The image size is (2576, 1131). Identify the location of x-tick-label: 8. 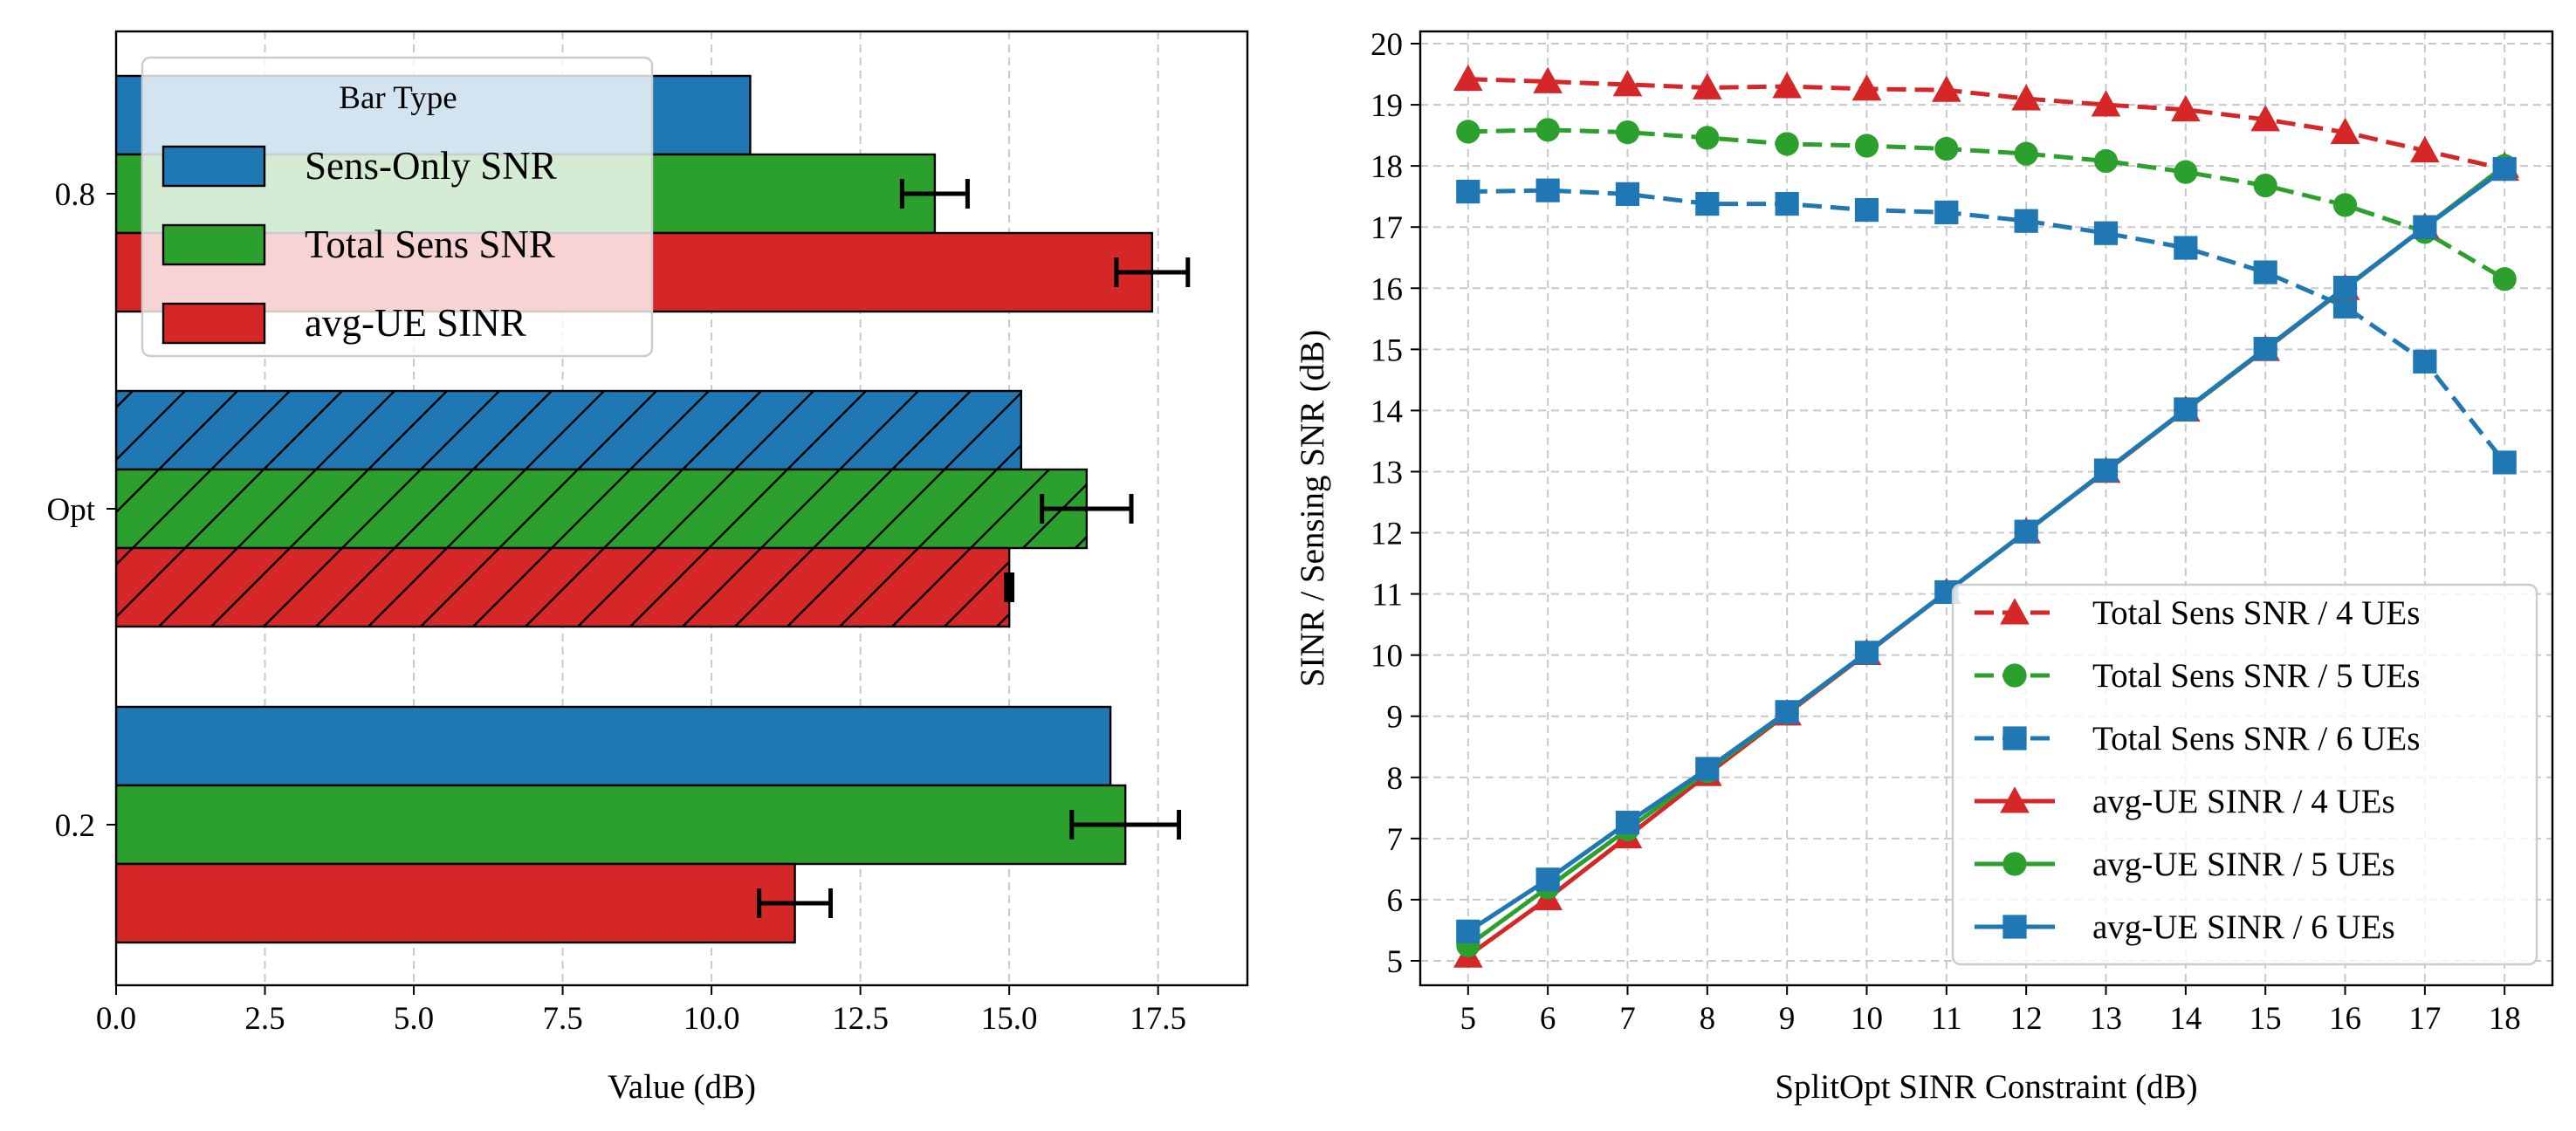
(1708, 1019).